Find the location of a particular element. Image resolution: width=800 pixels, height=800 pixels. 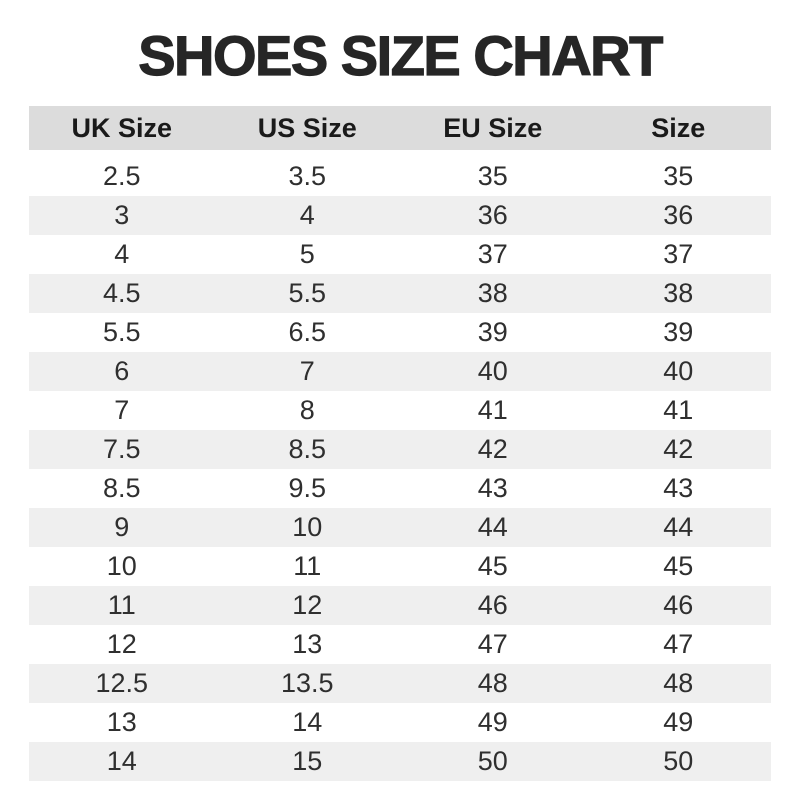

table-row: 4.5 5.5 38 38 is located at coordinates (400, 293).